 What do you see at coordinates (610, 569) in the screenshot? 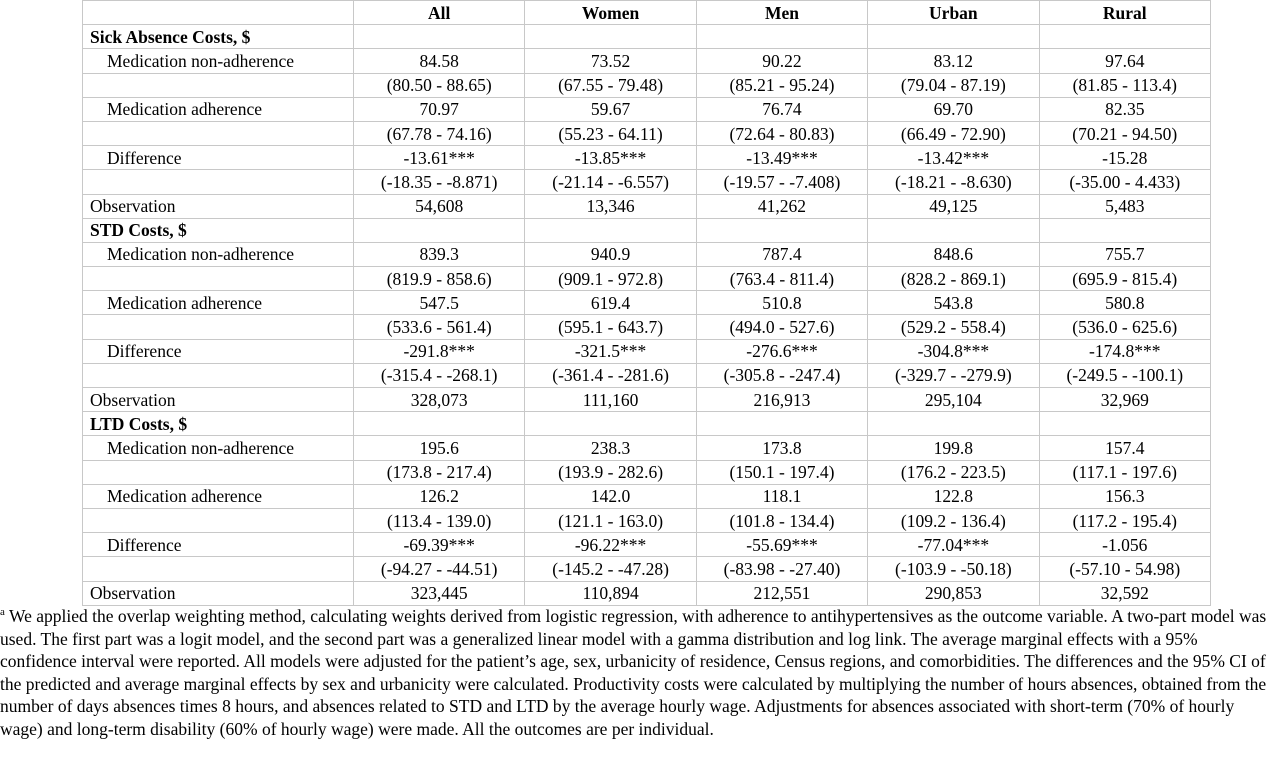
I see `confidence-interval-value: (-145.2 - -47.28)` at bounding box center [610, 569].